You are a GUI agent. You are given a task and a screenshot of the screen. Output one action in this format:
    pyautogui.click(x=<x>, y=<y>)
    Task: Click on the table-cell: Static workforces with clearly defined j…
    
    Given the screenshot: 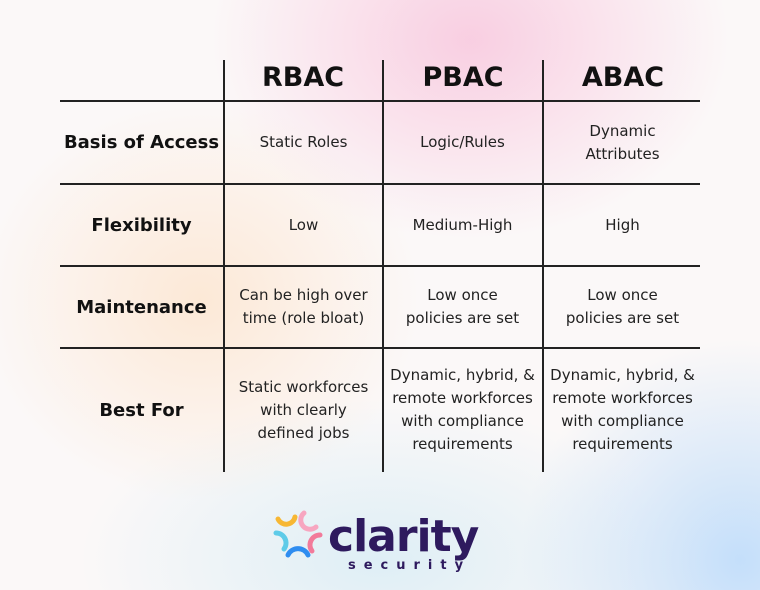 What is the action you would take?
    pyautogui.click(x=303, y=409)
    